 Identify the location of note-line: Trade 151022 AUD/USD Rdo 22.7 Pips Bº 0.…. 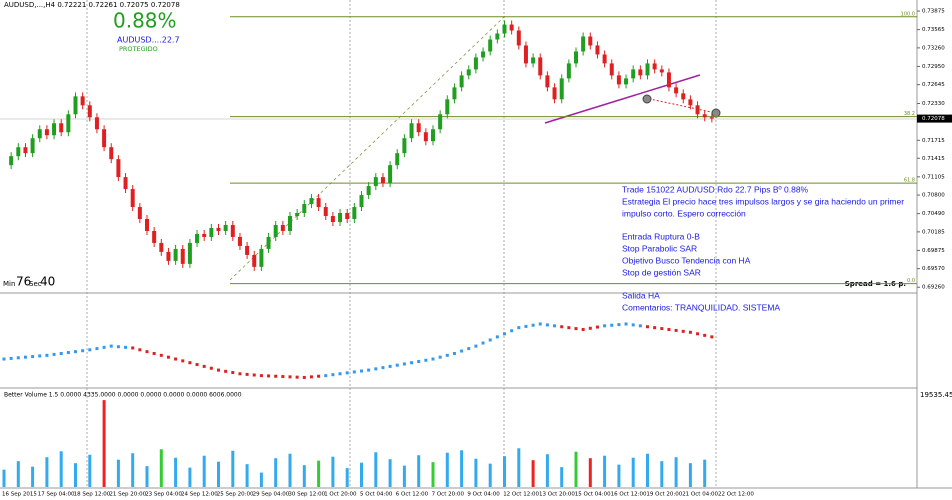
(715, 189).